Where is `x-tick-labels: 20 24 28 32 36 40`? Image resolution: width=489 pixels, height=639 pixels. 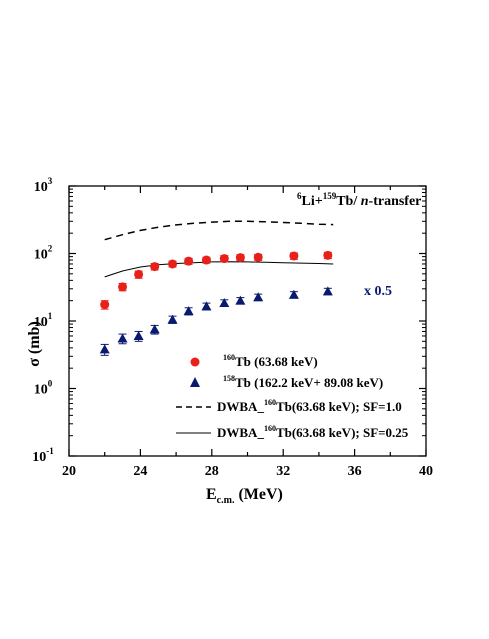
x-tick-labels: 20 24 28 32 36 40 is located at coordinates (247, 471).